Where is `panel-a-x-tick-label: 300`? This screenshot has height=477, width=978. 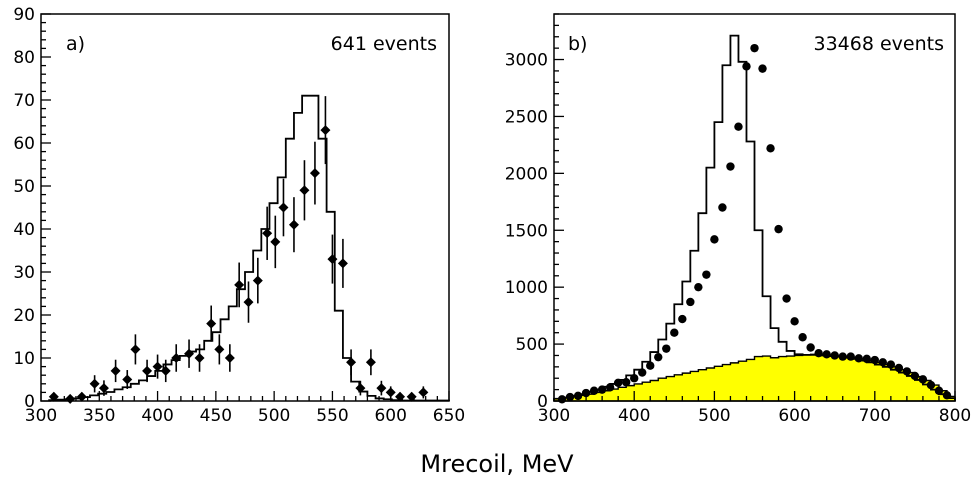 panel-a-x-tick-label: 300 is located at coordinates (41, 416).